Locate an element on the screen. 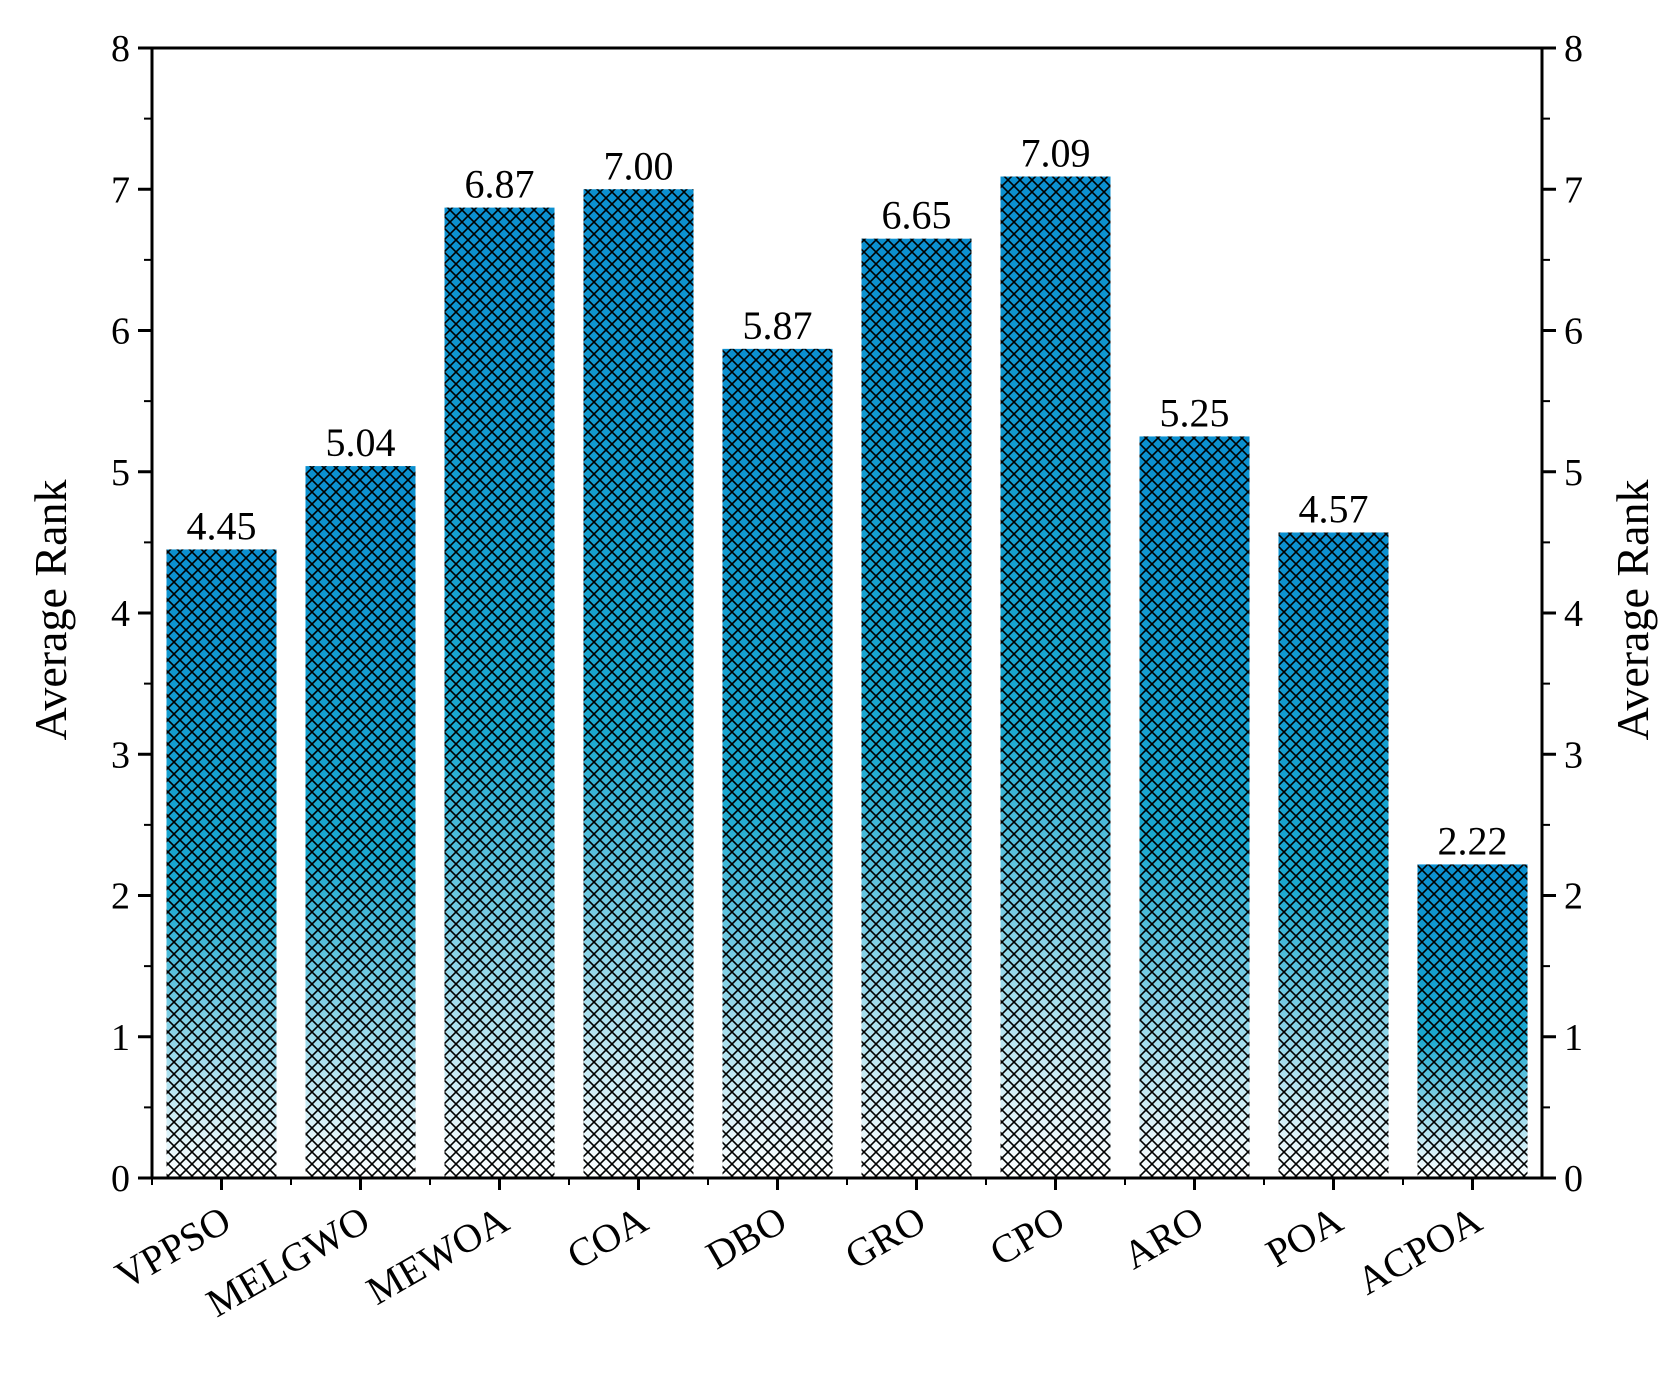 This screenshot has height=1381, width=1677. y-tick-label-left: 8 is located at coordinates (120, 49).